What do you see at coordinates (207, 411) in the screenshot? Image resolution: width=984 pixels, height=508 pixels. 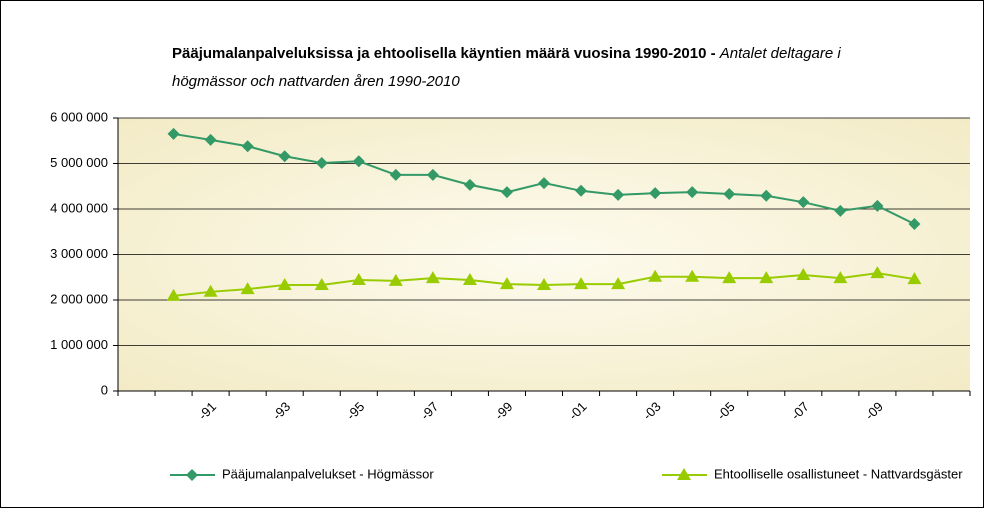 I see `x-tick-label: -91` at bounding box center [207, 411].